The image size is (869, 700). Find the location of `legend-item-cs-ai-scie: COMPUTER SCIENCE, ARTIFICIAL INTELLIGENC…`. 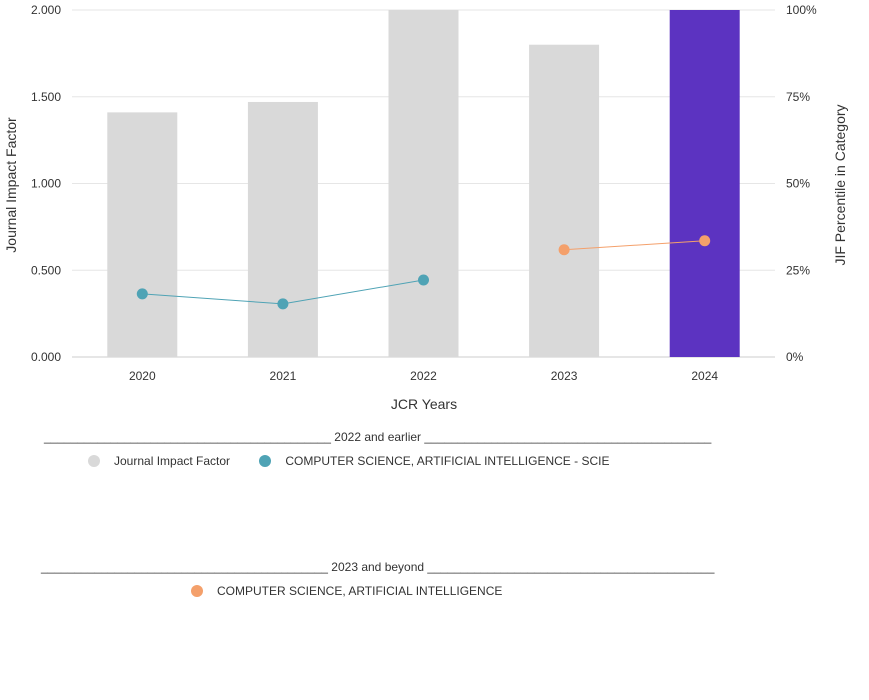

legend-item-cs-ai-scie: COMPUTER SCIENCE, ARTIFICIAL INTELLIGENC… is located at coordinates (434, 461).